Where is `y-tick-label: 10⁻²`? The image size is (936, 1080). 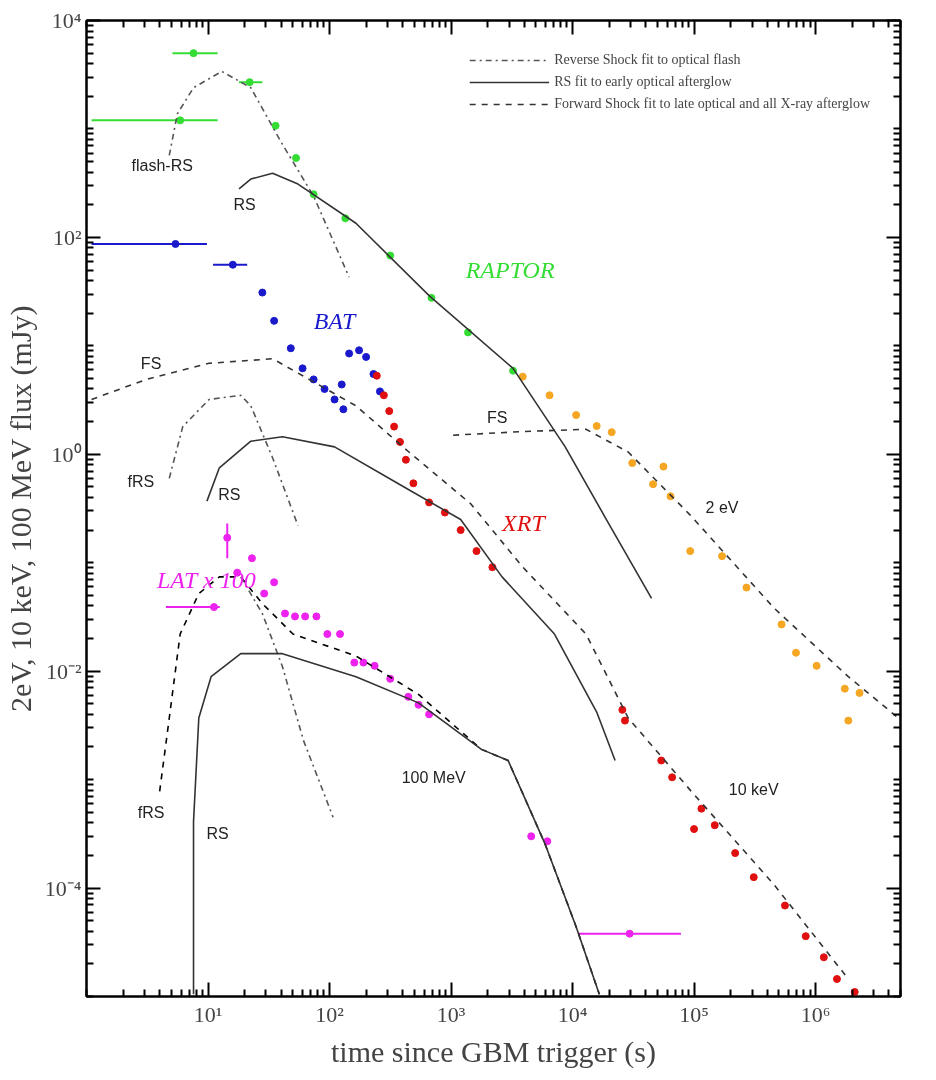 y-tick-label: 10⁻² is located at coordinates (63, 671).